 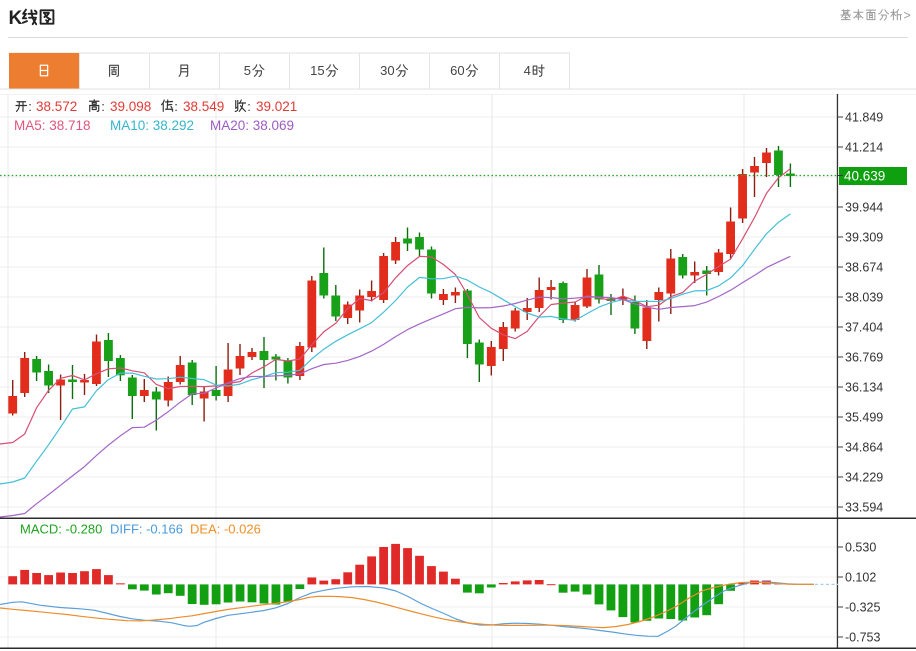 I want to click on svg-text: 38.549, so click(x=203, y=106).